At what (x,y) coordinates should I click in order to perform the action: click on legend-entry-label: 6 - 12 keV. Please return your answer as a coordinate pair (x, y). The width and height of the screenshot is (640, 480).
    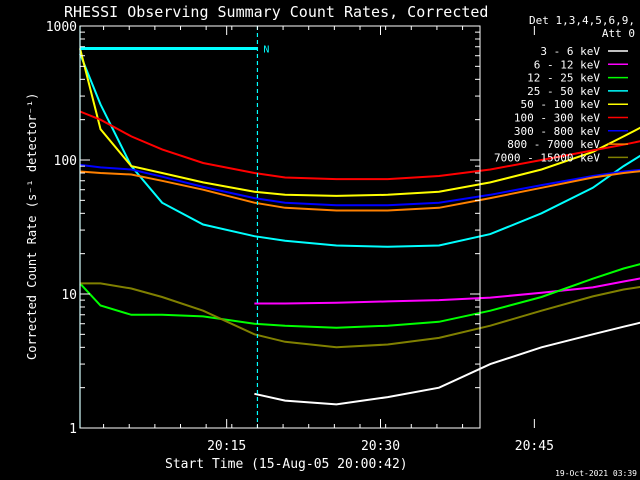
    Looking at the image, I should click on (567, 64).